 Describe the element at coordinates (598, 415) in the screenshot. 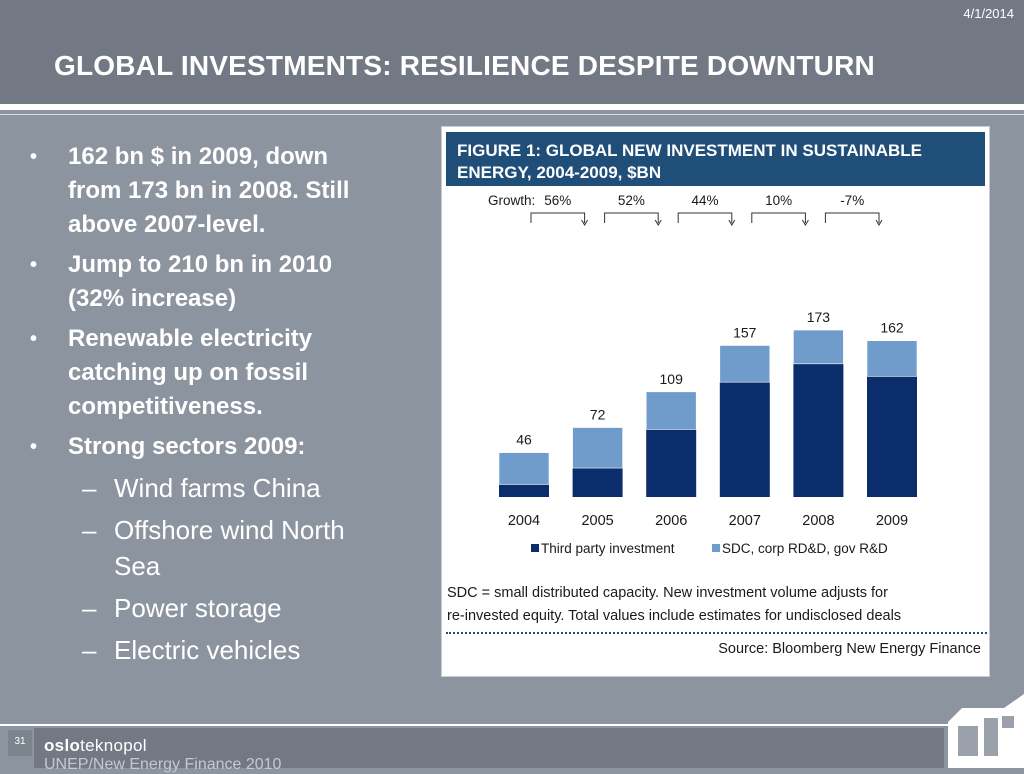

I see `bar-total-label: 72` at that location.